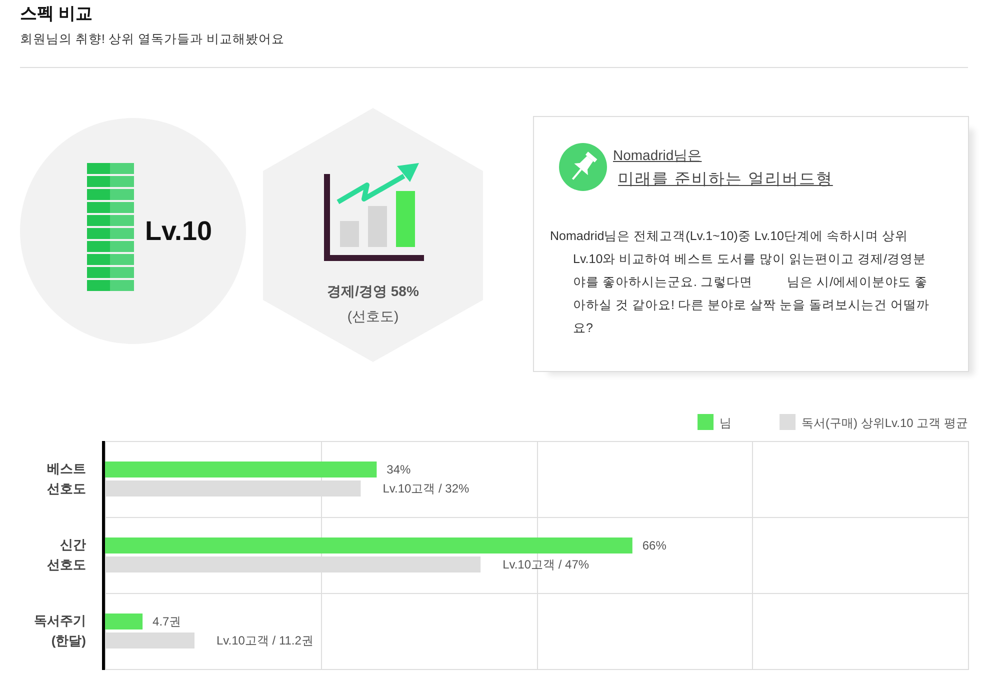  What do you see at coordinates (725, 180) in the screenshot?
I see `text: 미래를 준비하는 얼리버드형` at bounding box center [725, 180].